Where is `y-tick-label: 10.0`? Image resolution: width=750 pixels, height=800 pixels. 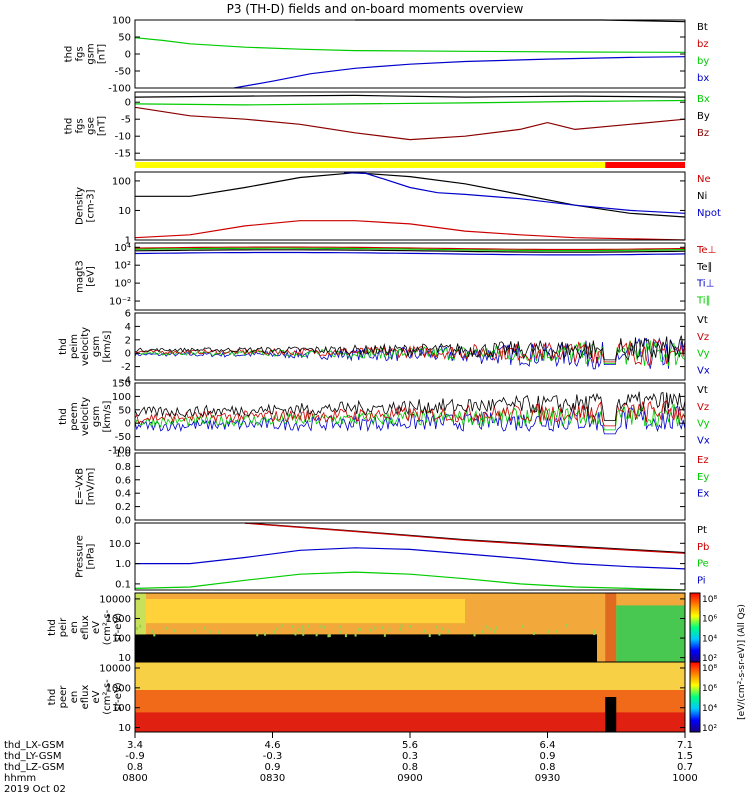 y-tick-label: 10.0 is located at coordinates (120, 544).